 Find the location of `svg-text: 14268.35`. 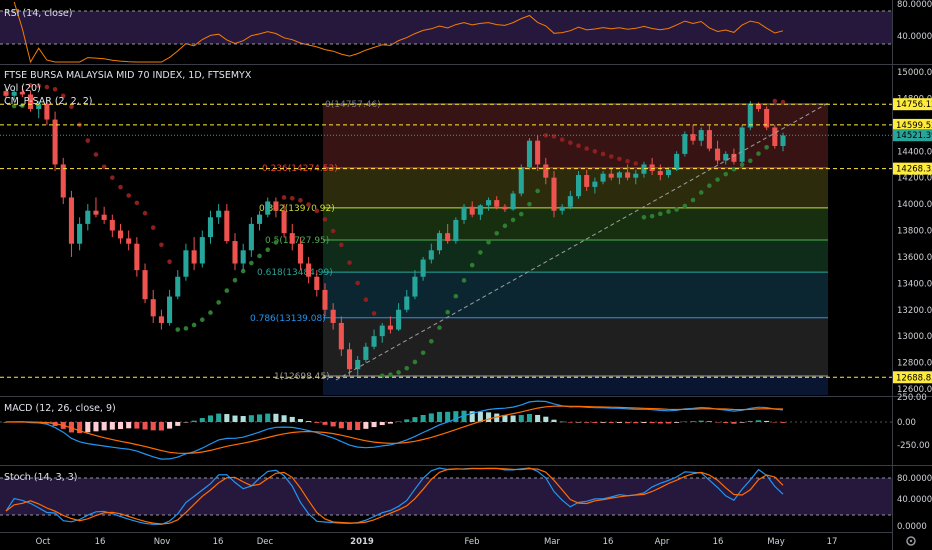

svg-text: 14268.35 is located at coordinates (914, 170).